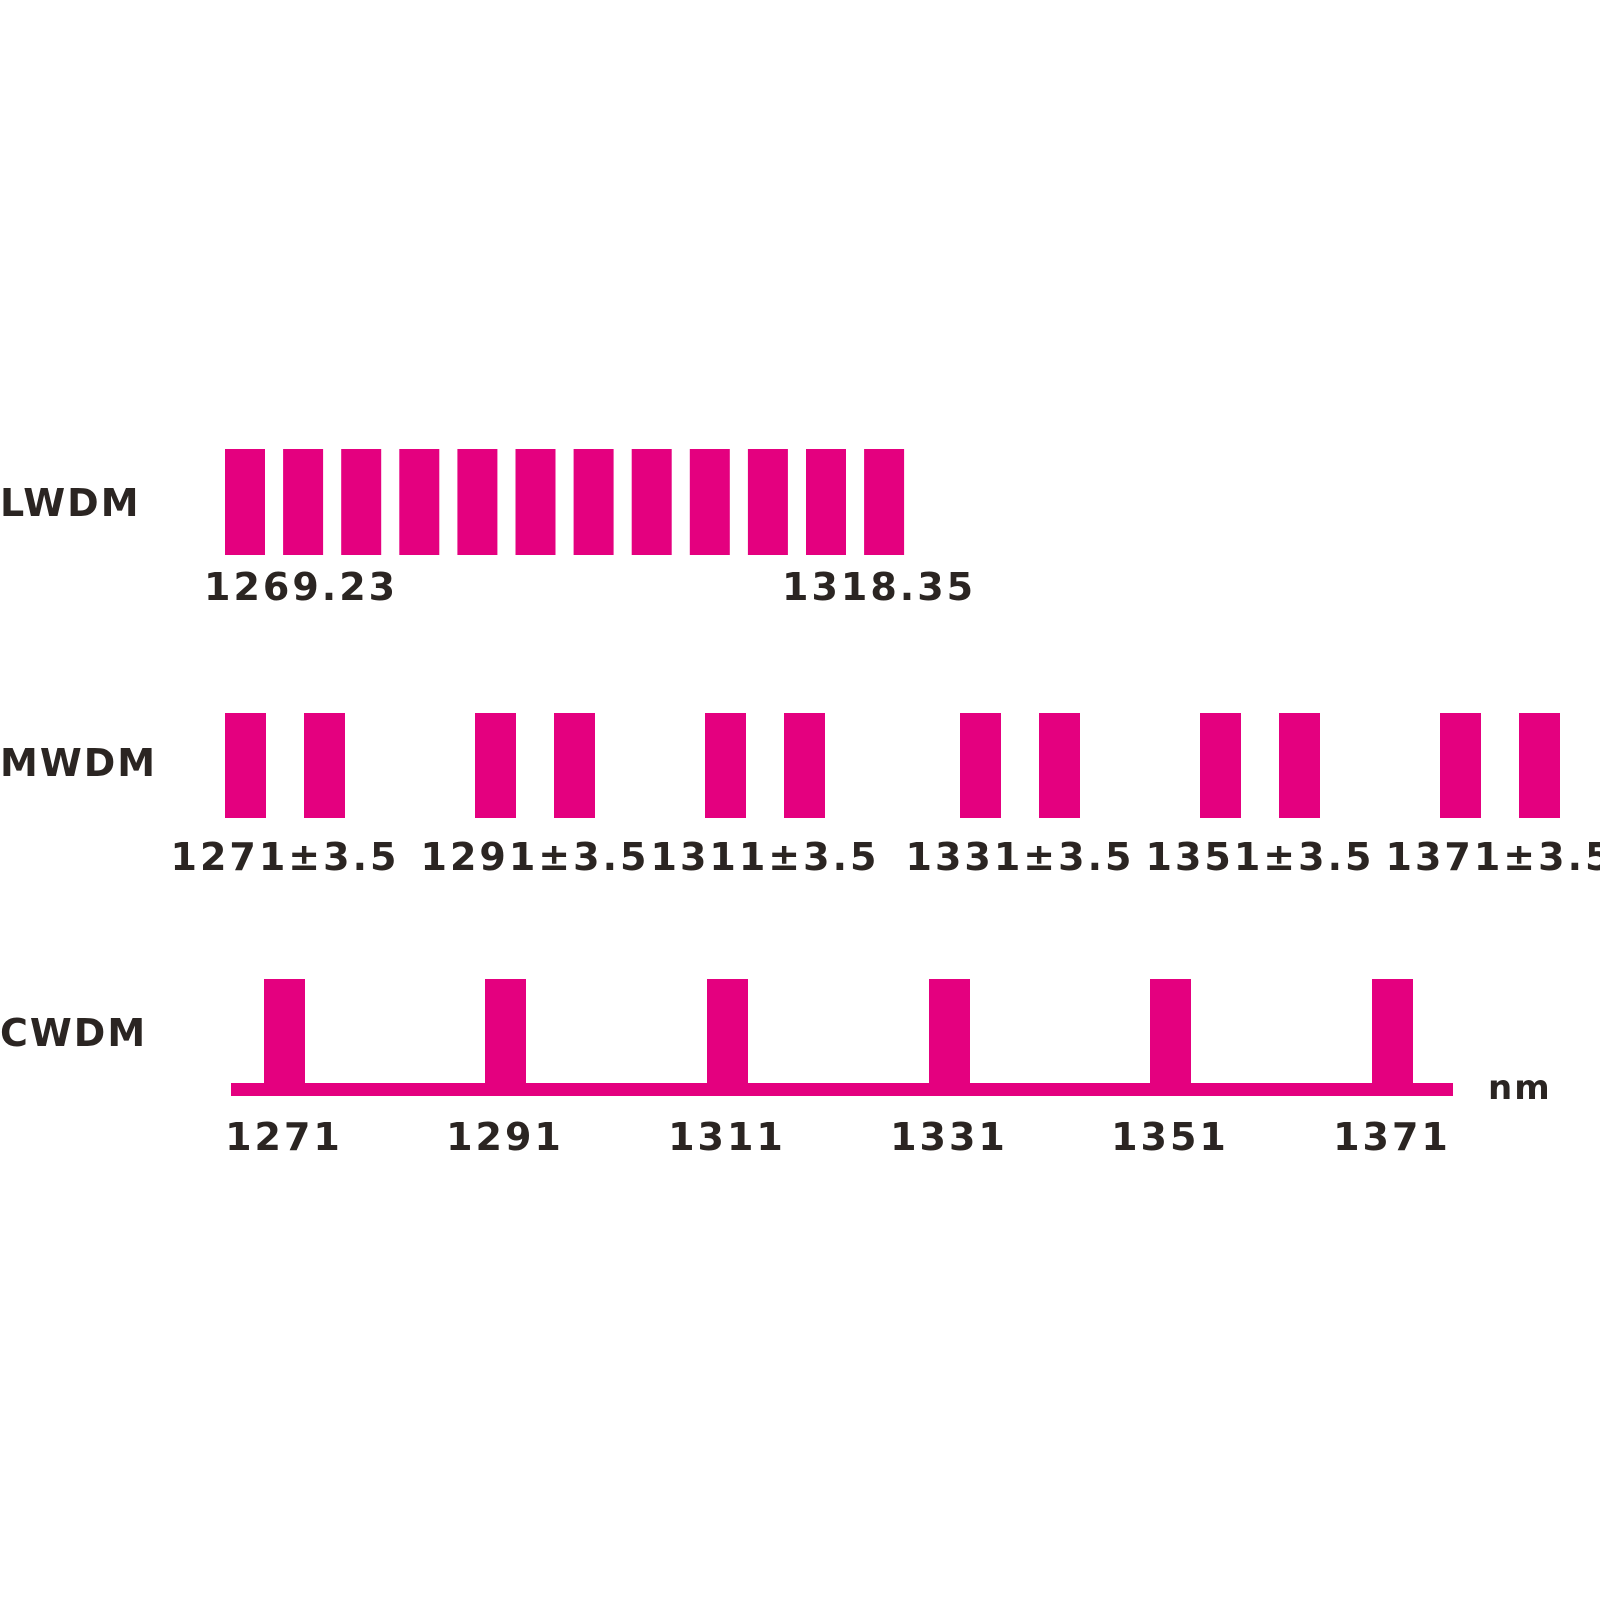 The width and height of the screenshot is (1600, 1600). Describe the element at coordinates (879, 587) in the screenshot. I see `lwdm-end-label: 1318.35` at that location.